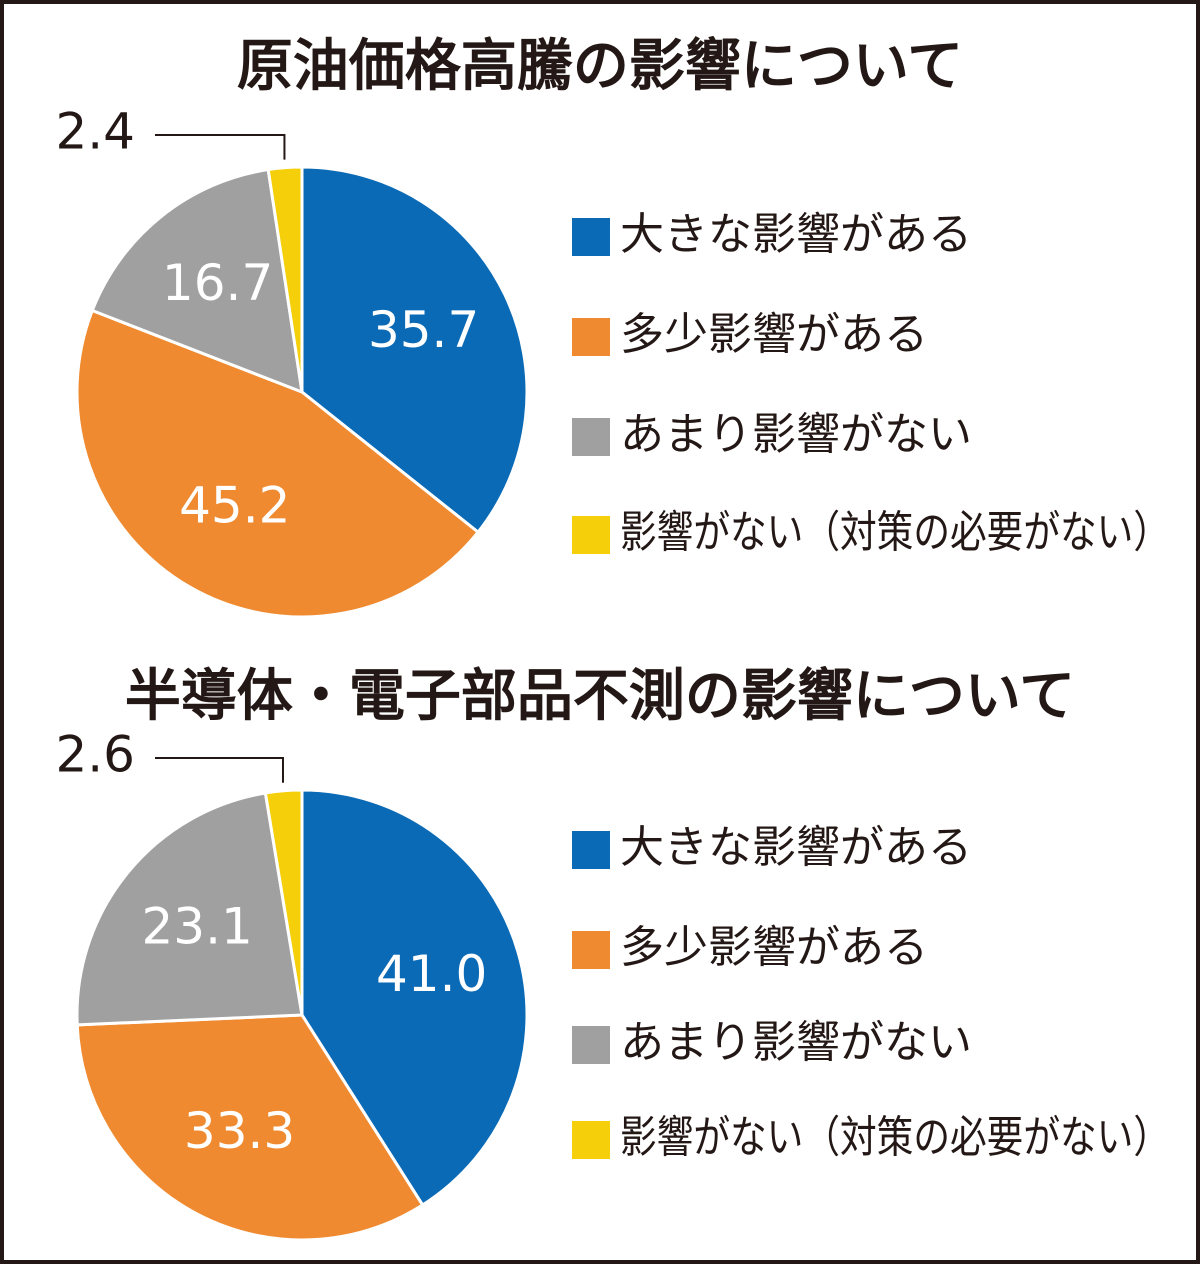 The image size is (1200, 1264). Describe the element at coordinates (600, 66) in the screenshot. I see `chart-title: 原油価格高騰の影響について` at that location.